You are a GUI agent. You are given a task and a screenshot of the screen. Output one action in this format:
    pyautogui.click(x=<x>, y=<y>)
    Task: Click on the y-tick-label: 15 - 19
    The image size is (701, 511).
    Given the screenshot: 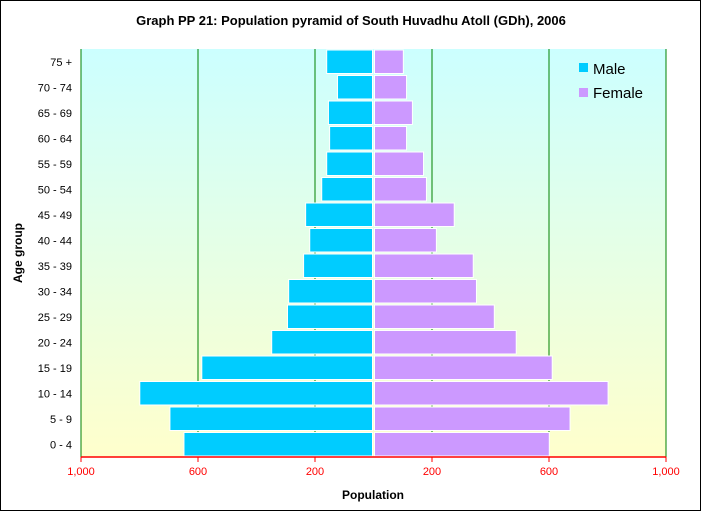 What is the action you would take?
    pyautogui.click(x=55, y=369)
    